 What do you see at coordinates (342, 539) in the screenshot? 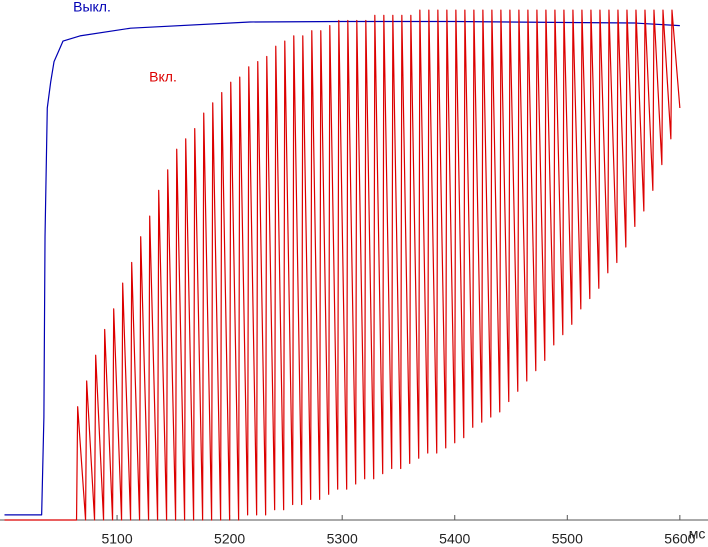
I see `x-tick-label: 5300` at bounding box center [342, 539].